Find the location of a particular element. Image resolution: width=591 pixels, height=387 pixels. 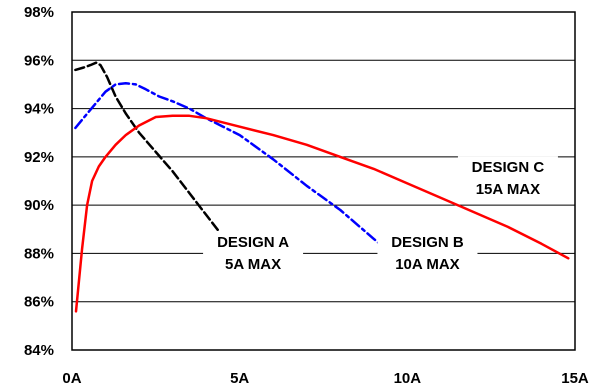

x-tick-label: 5A is located at coordinates (239, 378).